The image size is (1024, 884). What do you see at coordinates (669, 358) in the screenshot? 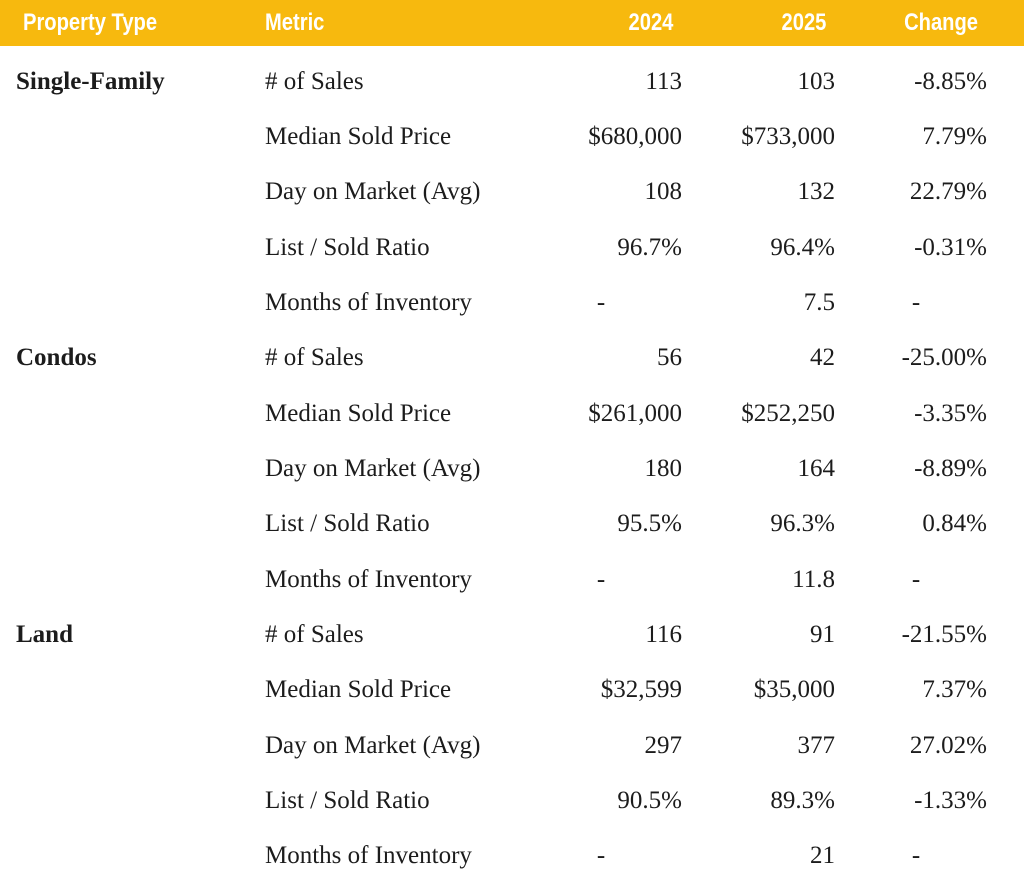
I see `value-2024-cell: 56` at bounding box center [669, 358].